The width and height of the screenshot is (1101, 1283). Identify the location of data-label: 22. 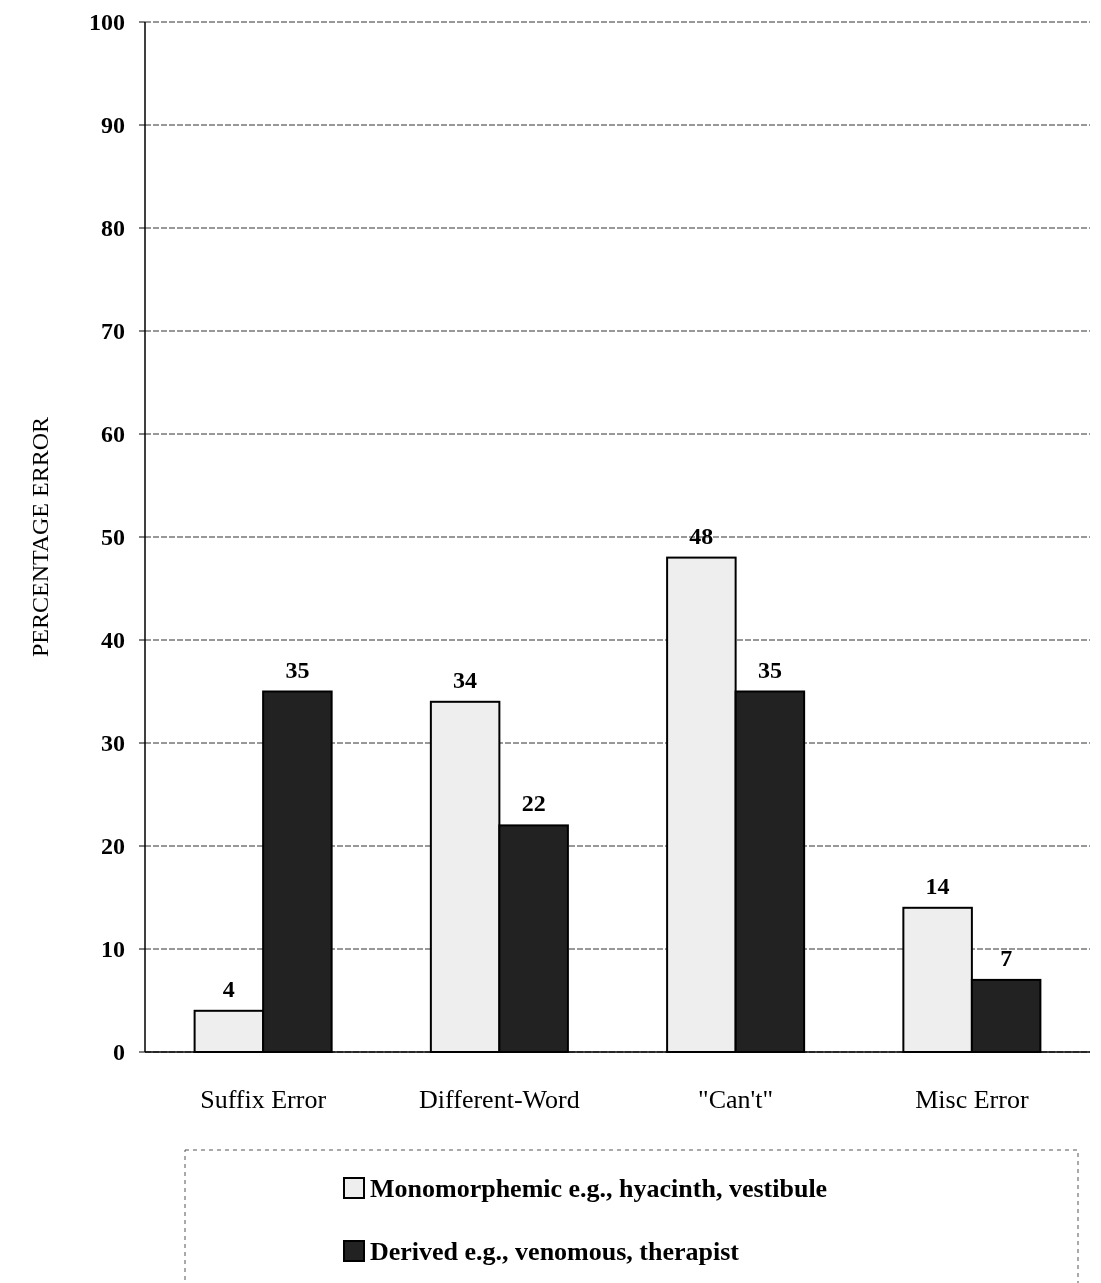
(533, 803).